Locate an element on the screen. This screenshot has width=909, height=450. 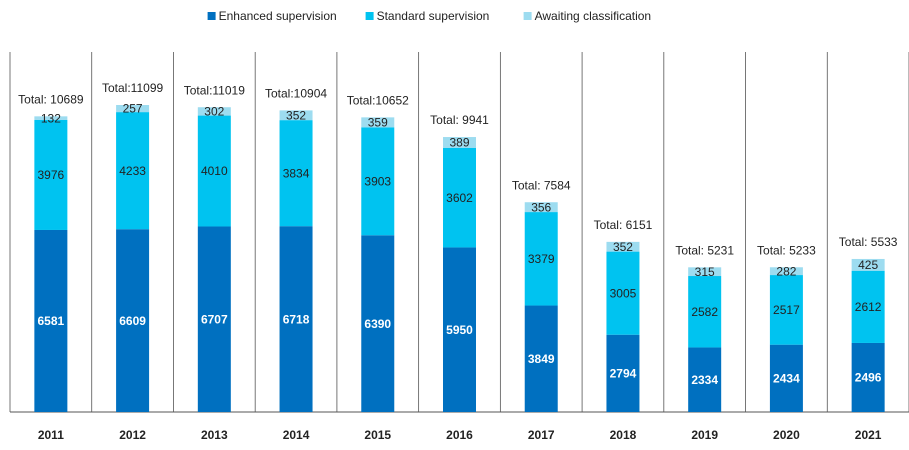
data-label: 389 is located at coordinates (459, 143).